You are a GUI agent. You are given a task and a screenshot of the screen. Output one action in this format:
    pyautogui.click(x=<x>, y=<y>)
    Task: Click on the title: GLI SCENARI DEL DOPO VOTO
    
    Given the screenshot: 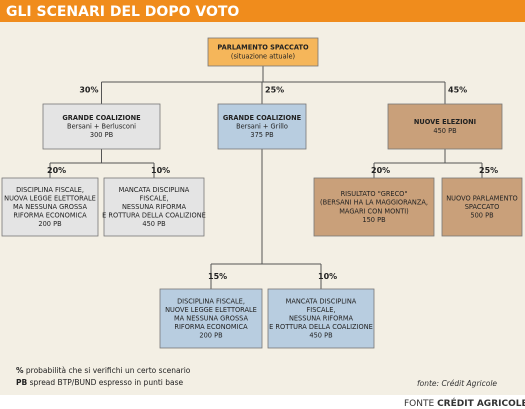 What is the action you would take?
    pyautogui.click(x=122, y=12)
    